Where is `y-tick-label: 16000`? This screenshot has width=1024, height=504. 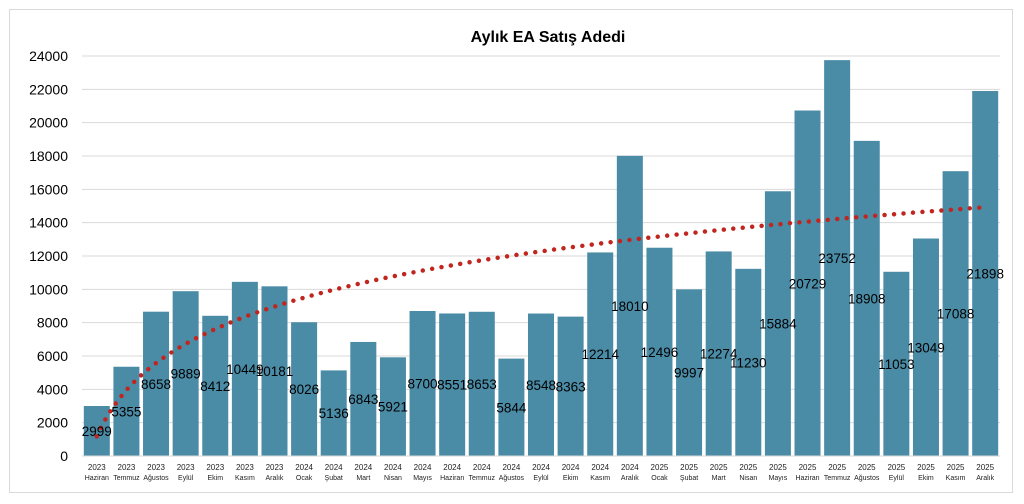
y-tick-label: 16000 is located at coordinates (48, 189).